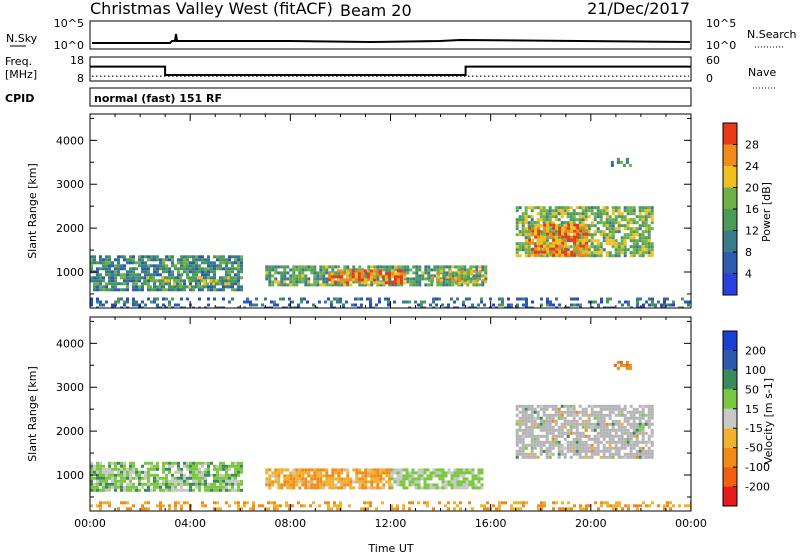 This screenshot has height=554, width=800. I want to click on vel-region, so click(622, 365).